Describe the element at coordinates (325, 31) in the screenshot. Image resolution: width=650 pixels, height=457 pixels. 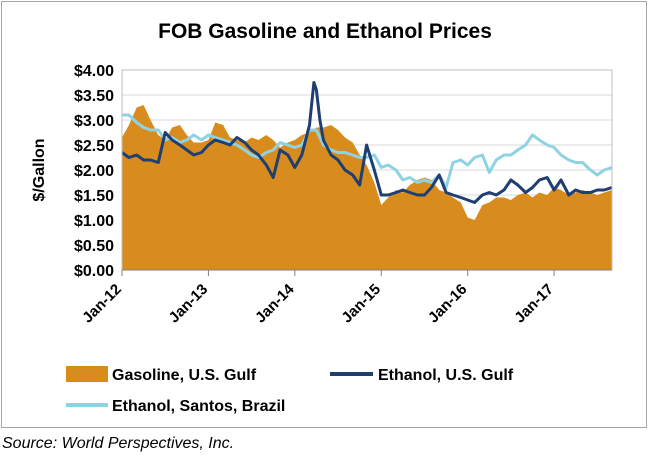
I see `chart-title: FOB Gasoline and Ethanol Prices` at that location.